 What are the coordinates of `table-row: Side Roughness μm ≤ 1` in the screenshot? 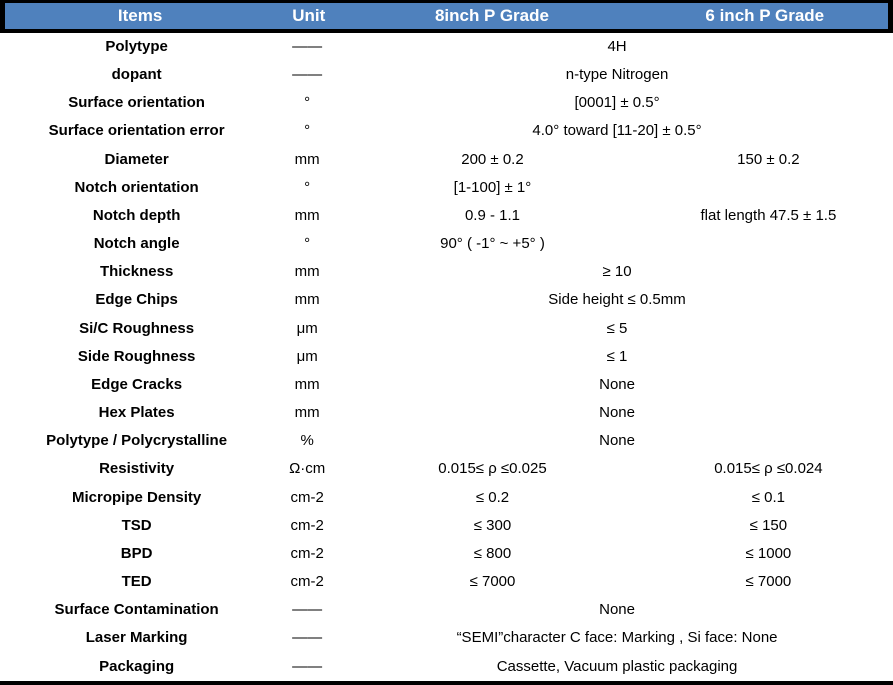 It's located at (446, 357).